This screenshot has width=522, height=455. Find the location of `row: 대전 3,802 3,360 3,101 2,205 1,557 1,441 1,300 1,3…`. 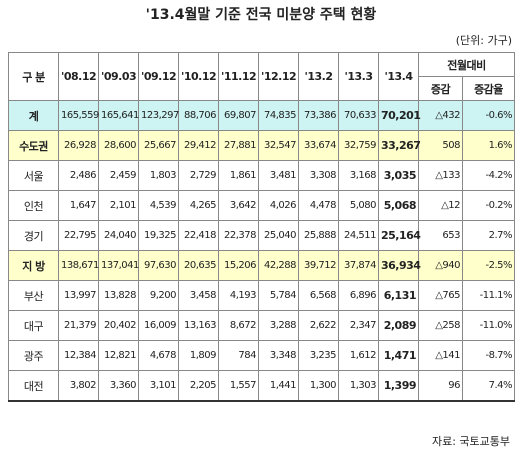

row: 대전 3,802 3,360 3,101 2,205 1,557 1,441 1,300 1,3… is located at coordinates (262, 386).